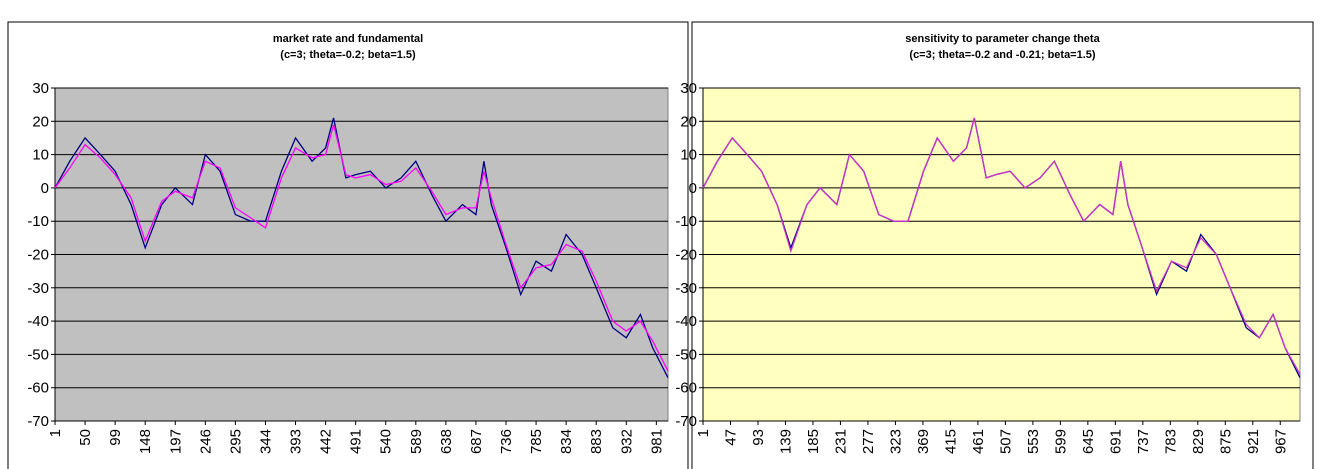 The height and width of the screenshot is (469, 1321). Describe the element at coordinates (175, 441) in the screenshot. I see `x-tick-label: 197` at that location.